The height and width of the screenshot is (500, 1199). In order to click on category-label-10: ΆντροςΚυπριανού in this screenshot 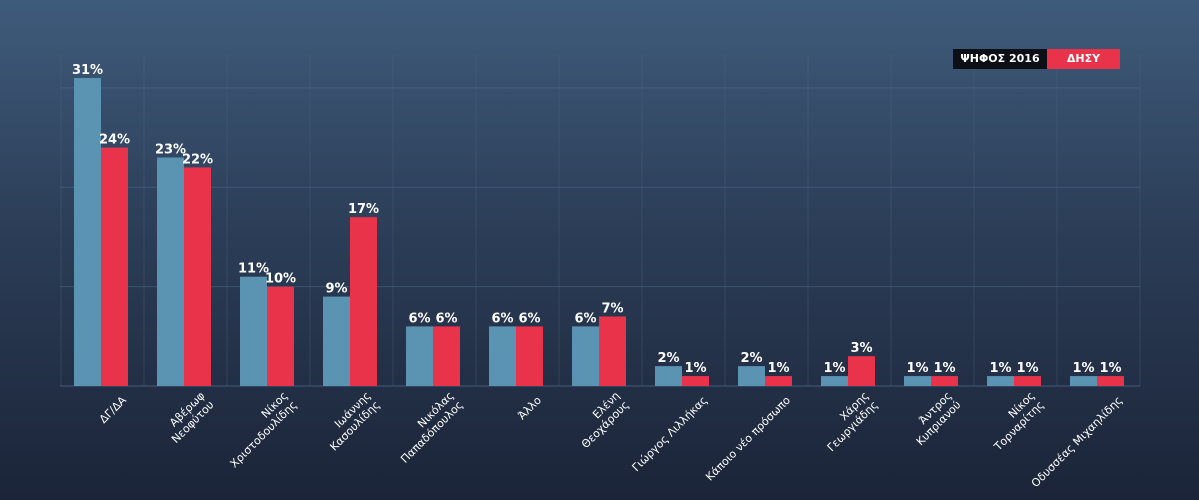, I will do `click(934, 418)`.